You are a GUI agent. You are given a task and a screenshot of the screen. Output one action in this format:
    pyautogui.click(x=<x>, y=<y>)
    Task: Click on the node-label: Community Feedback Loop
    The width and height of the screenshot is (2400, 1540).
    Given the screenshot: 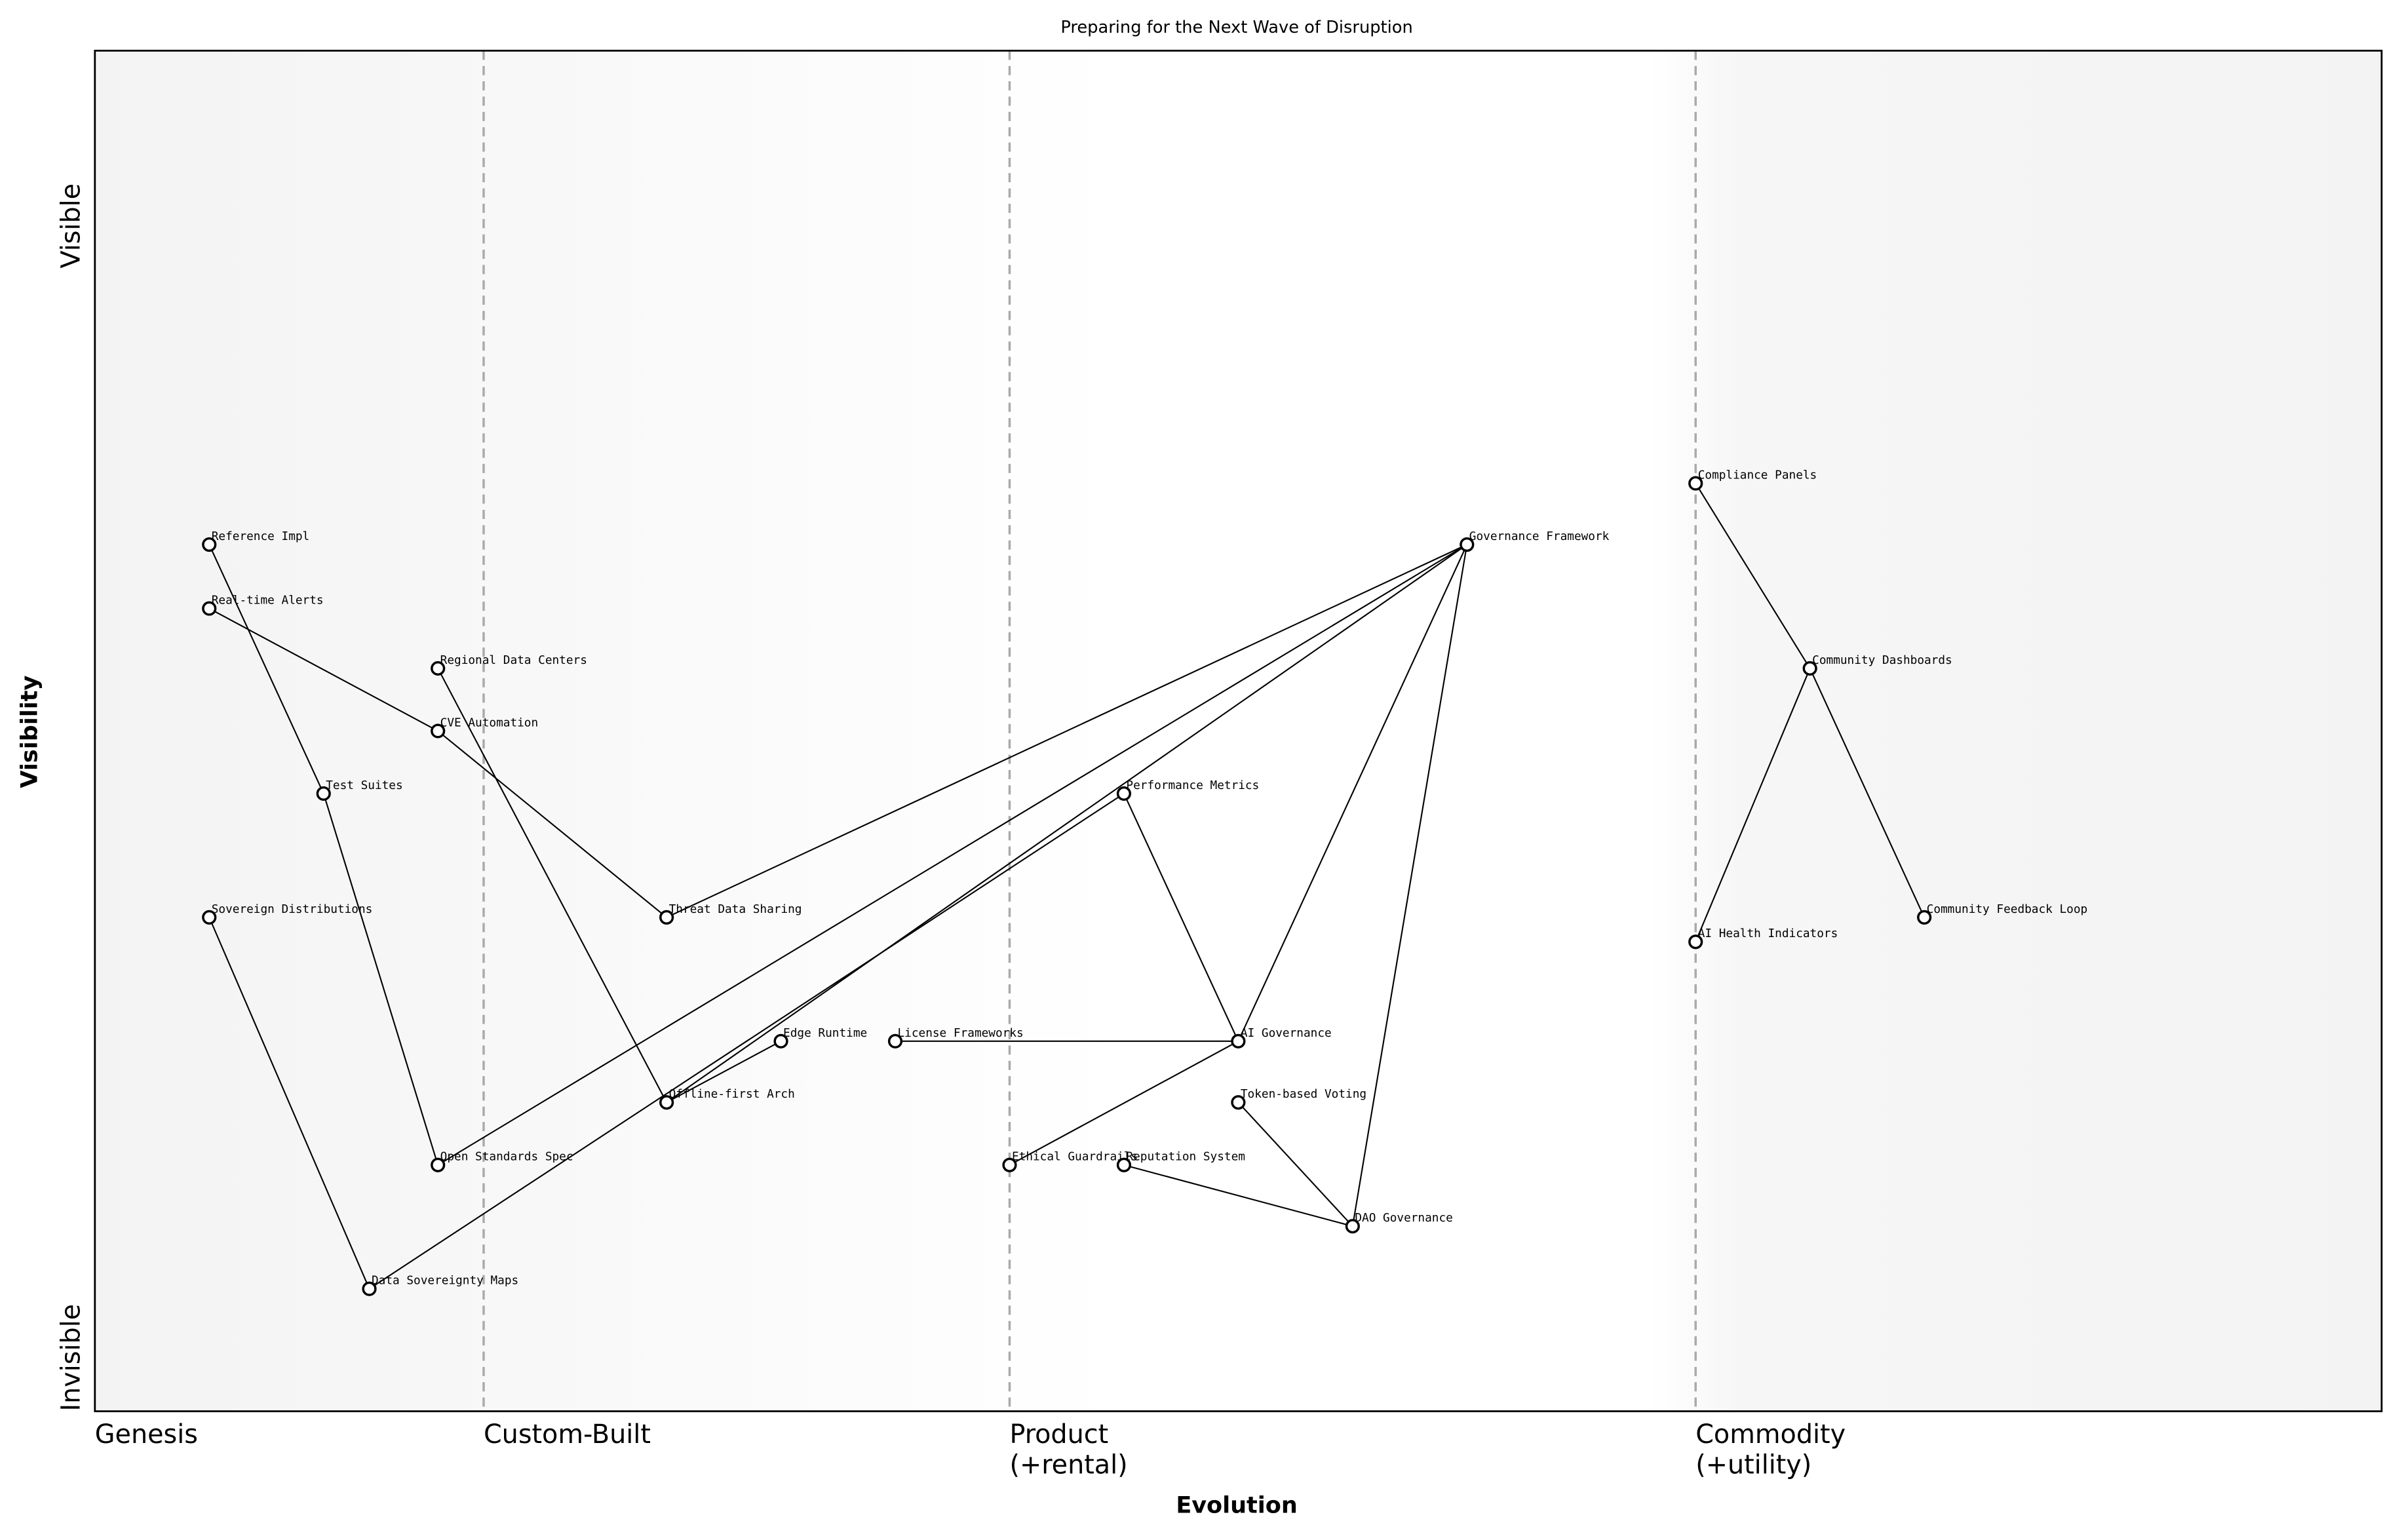 What is the action you would take?
    pyautogui.click(x=2007, y=909)
    